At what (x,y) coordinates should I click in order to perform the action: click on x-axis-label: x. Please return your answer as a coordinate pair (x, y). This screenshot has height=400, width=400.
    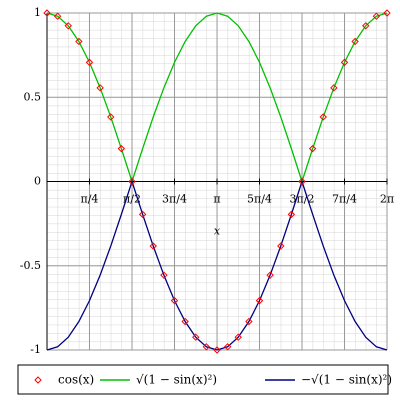
    Looking at the image, I should click on (217, 231).